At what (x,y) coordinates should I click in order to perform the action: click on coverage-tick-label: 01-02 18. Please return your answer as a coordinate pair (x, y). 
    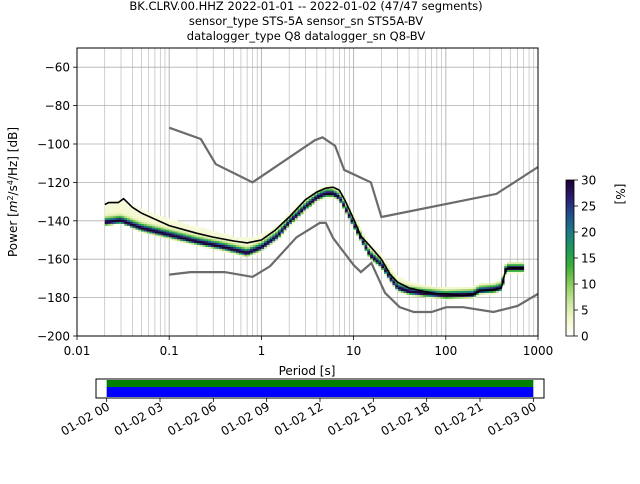
    Looking at the image, I should click on (405, 418).